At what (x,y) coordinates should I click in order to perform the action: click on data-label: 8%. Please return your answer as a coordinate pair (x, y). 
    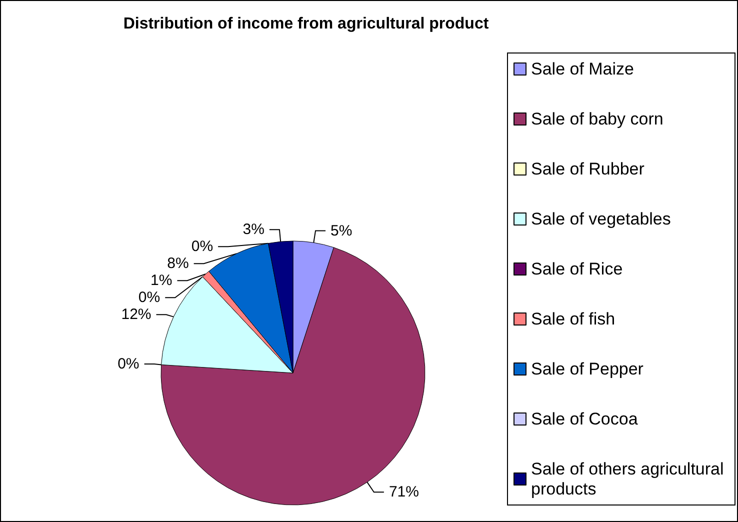
    Looking at the image, I should click on (178, 263).